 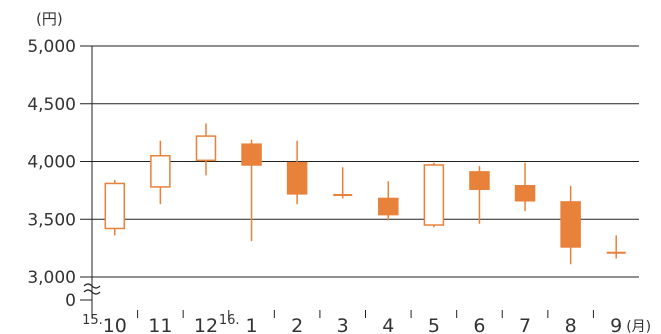 I want to click on x-tick-value: 7, so click(x=525, y=324).